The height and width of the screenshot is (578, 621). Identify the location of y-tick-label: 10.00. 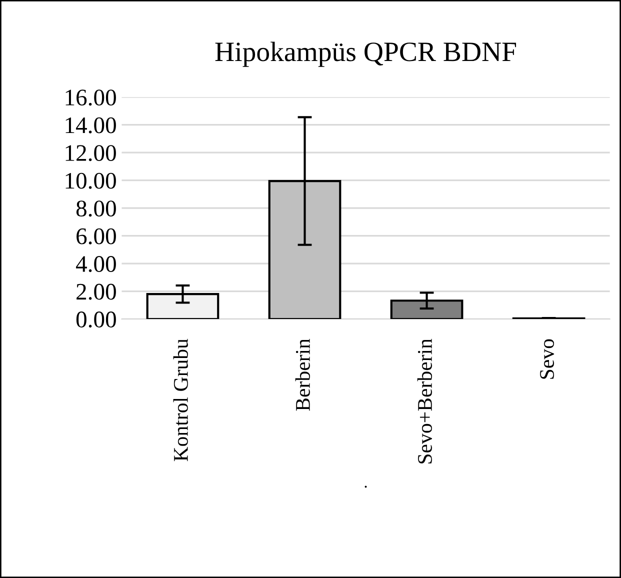
(91, 180).